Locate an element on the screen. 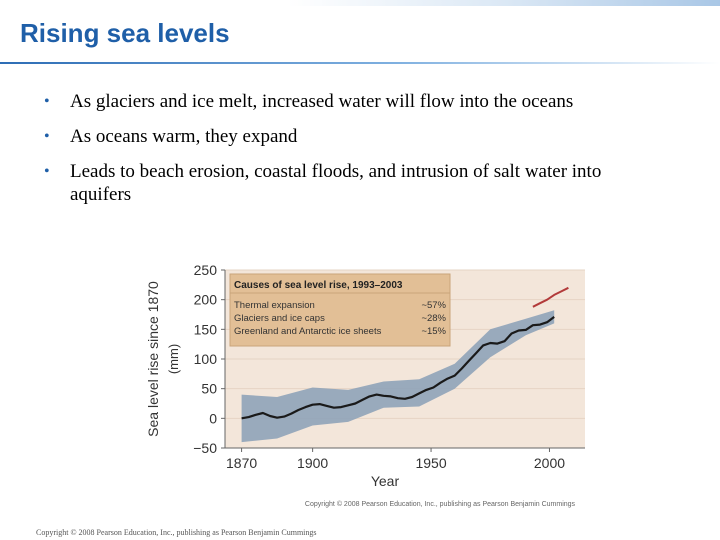  series-line-satellite is located at coordinates (550, 297).